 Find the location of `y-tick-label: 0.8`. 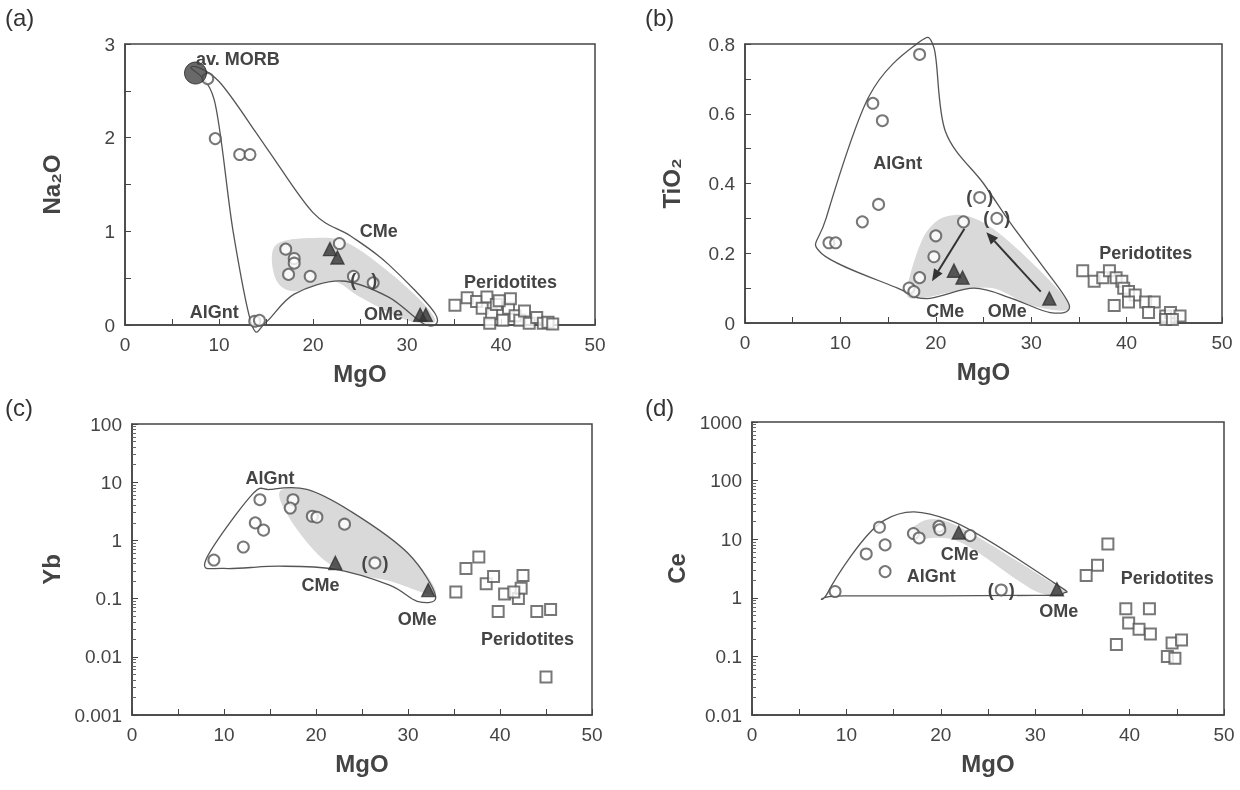

y-tick-label: 0.8 is located at coordinates (721, 44).